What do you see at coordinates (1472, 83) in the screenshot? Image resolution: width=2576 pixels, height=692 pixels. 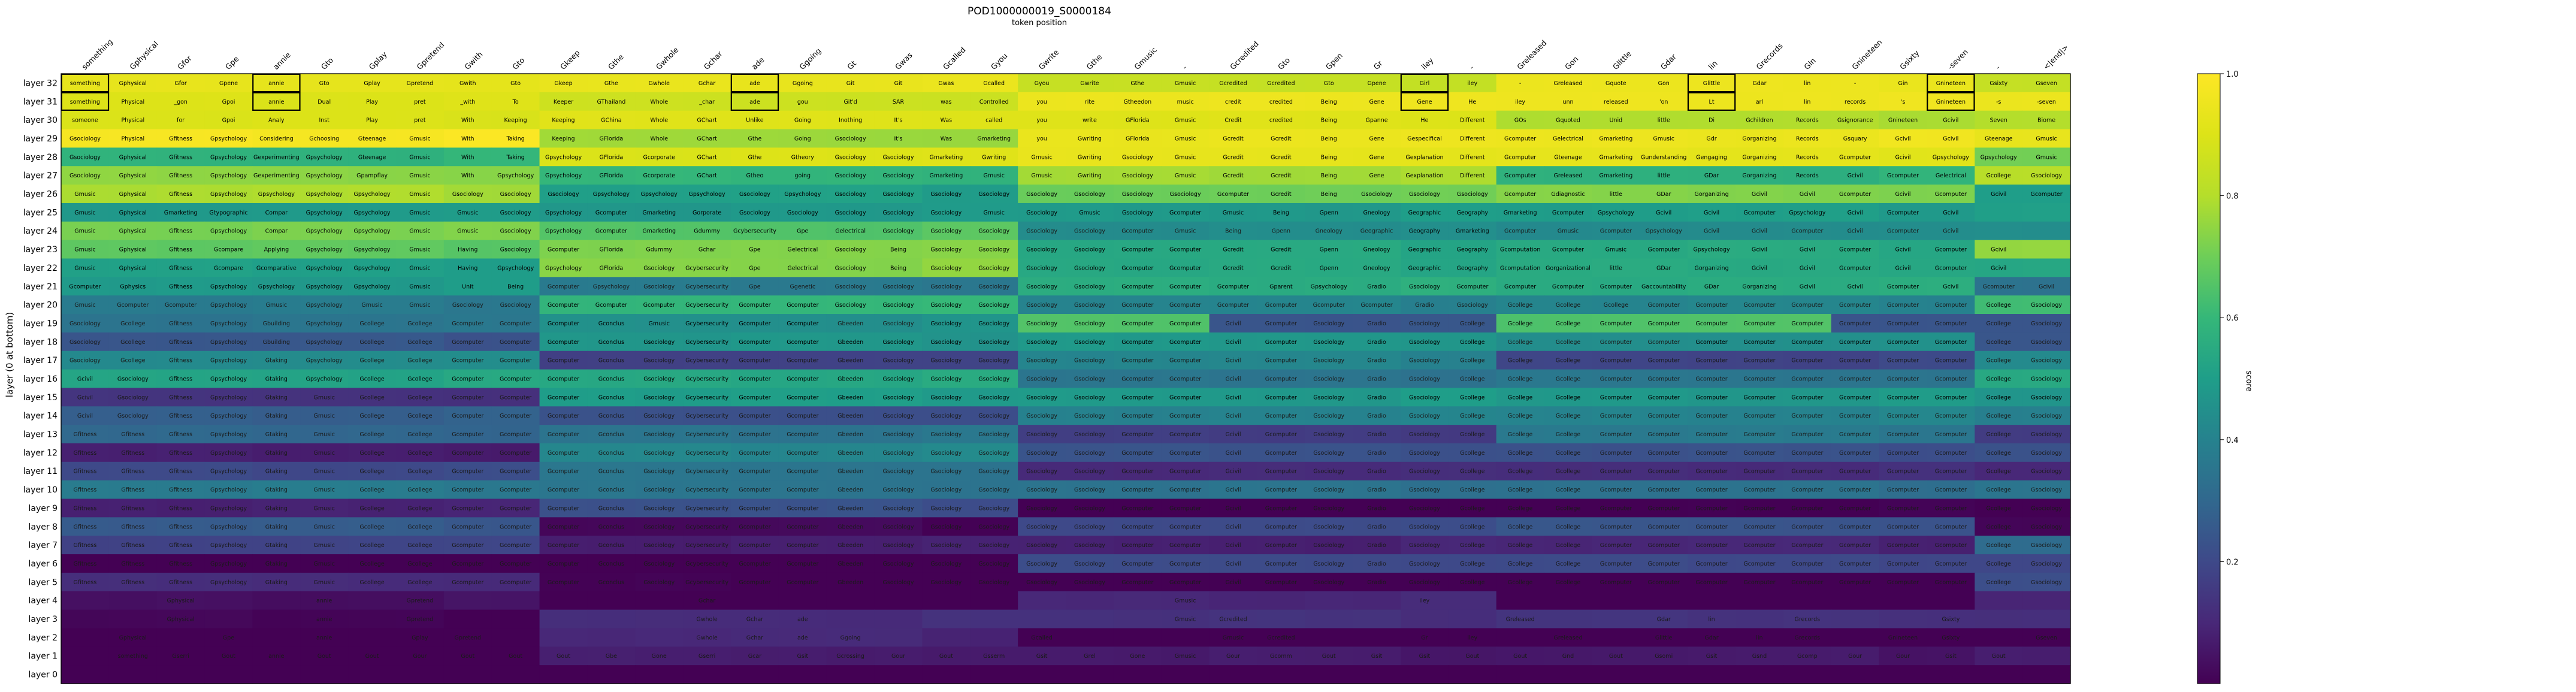 I see `heatmap-cell-label: iley` at bounding box center [1472, 83].